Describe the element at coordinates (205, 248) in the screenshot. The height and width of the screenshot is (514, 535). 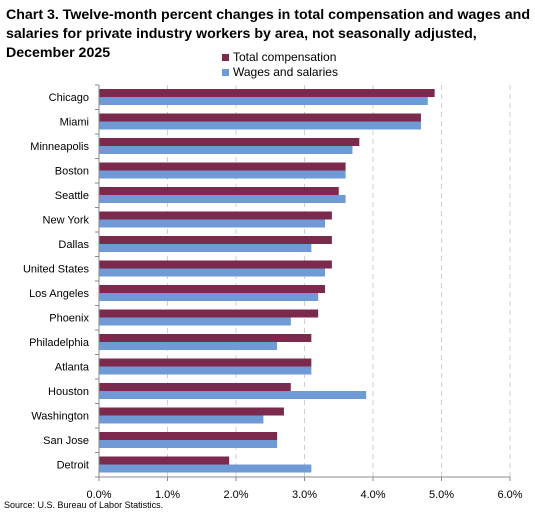
I see `bar-wages-and-salaries-dallas` at that location.